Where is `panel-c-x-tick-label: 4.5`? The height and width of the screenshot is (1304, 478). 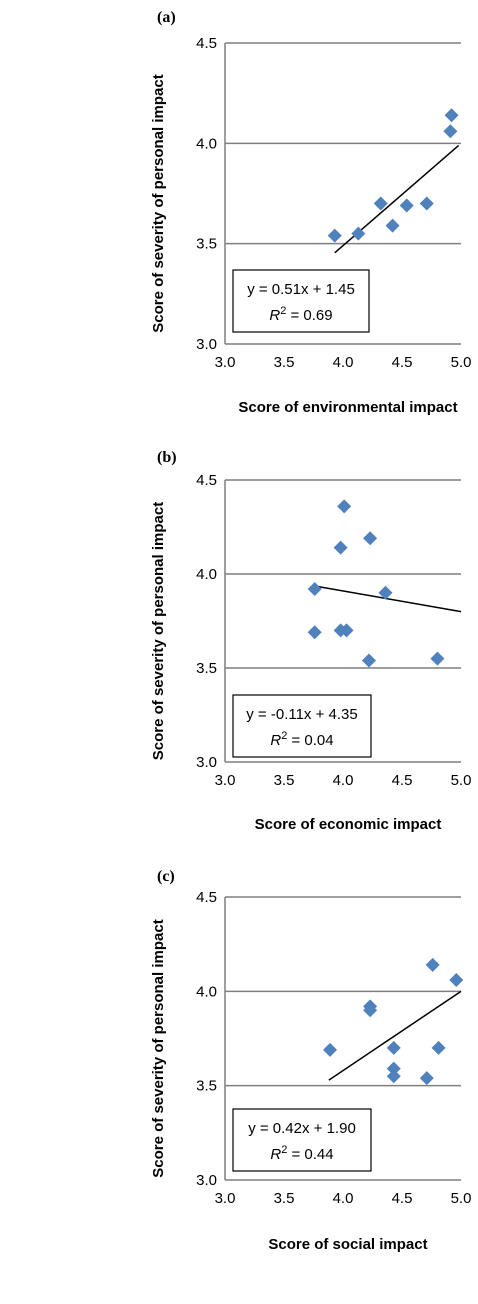
panel-c-x-tick-label: 4.5 is located at coordinates (402, 1198).